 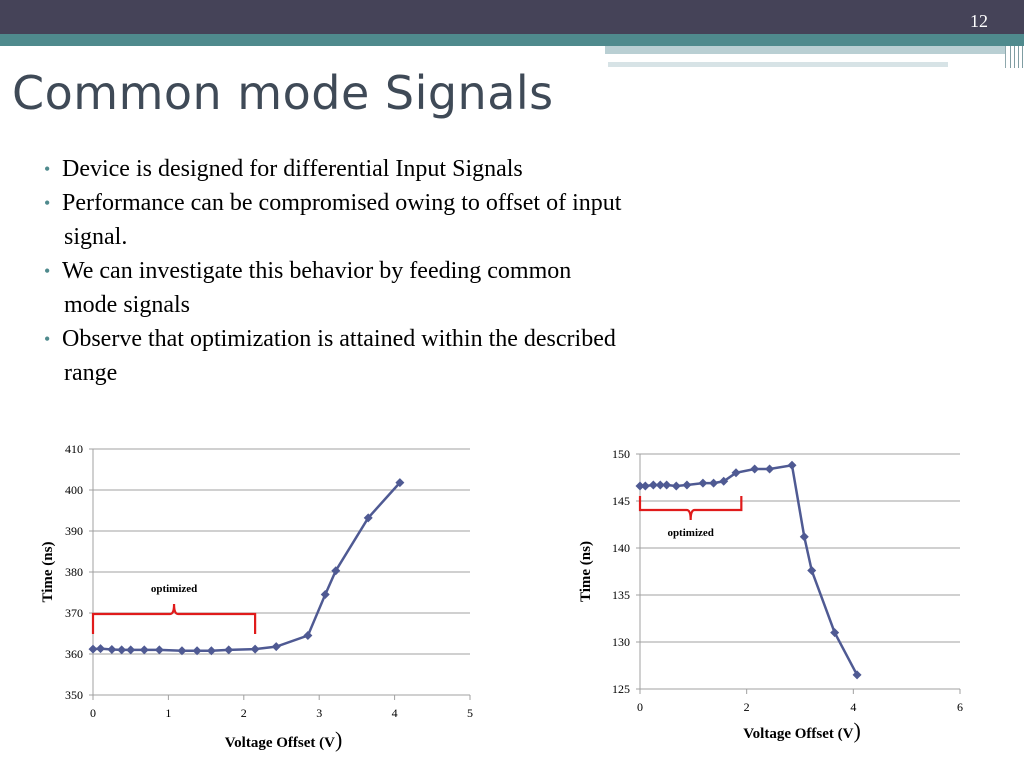 What do you see at coordinates (960, 707) in the screenshot?
I see `x-tick-label: 6` at bounding box center [960, 707].